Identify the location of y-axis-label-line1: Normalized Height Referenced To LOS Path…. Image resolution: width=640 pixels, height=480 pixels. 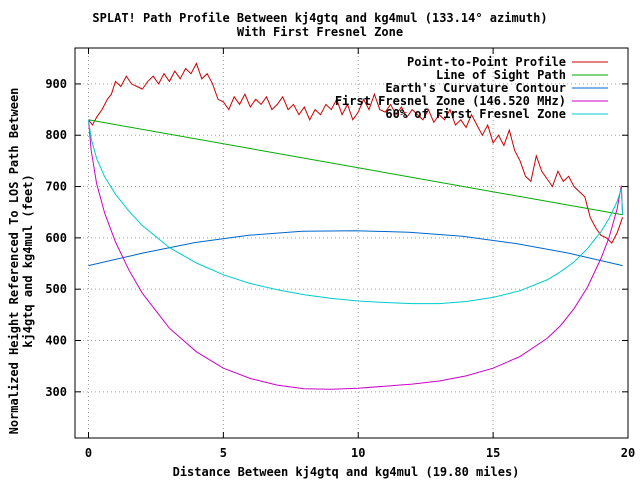
(14, 261).